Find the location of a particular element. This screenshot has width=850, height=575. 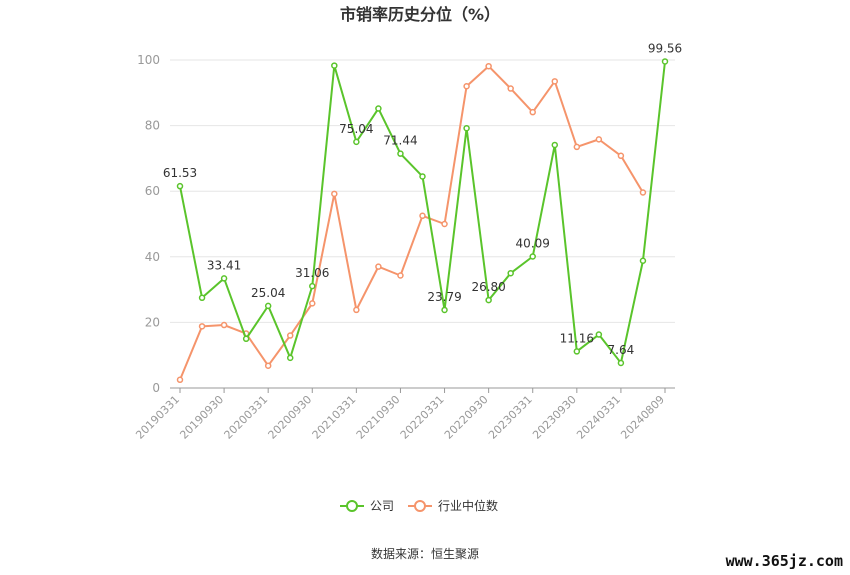

watermark: www.365jz.com is located at coordinates (784, 561).